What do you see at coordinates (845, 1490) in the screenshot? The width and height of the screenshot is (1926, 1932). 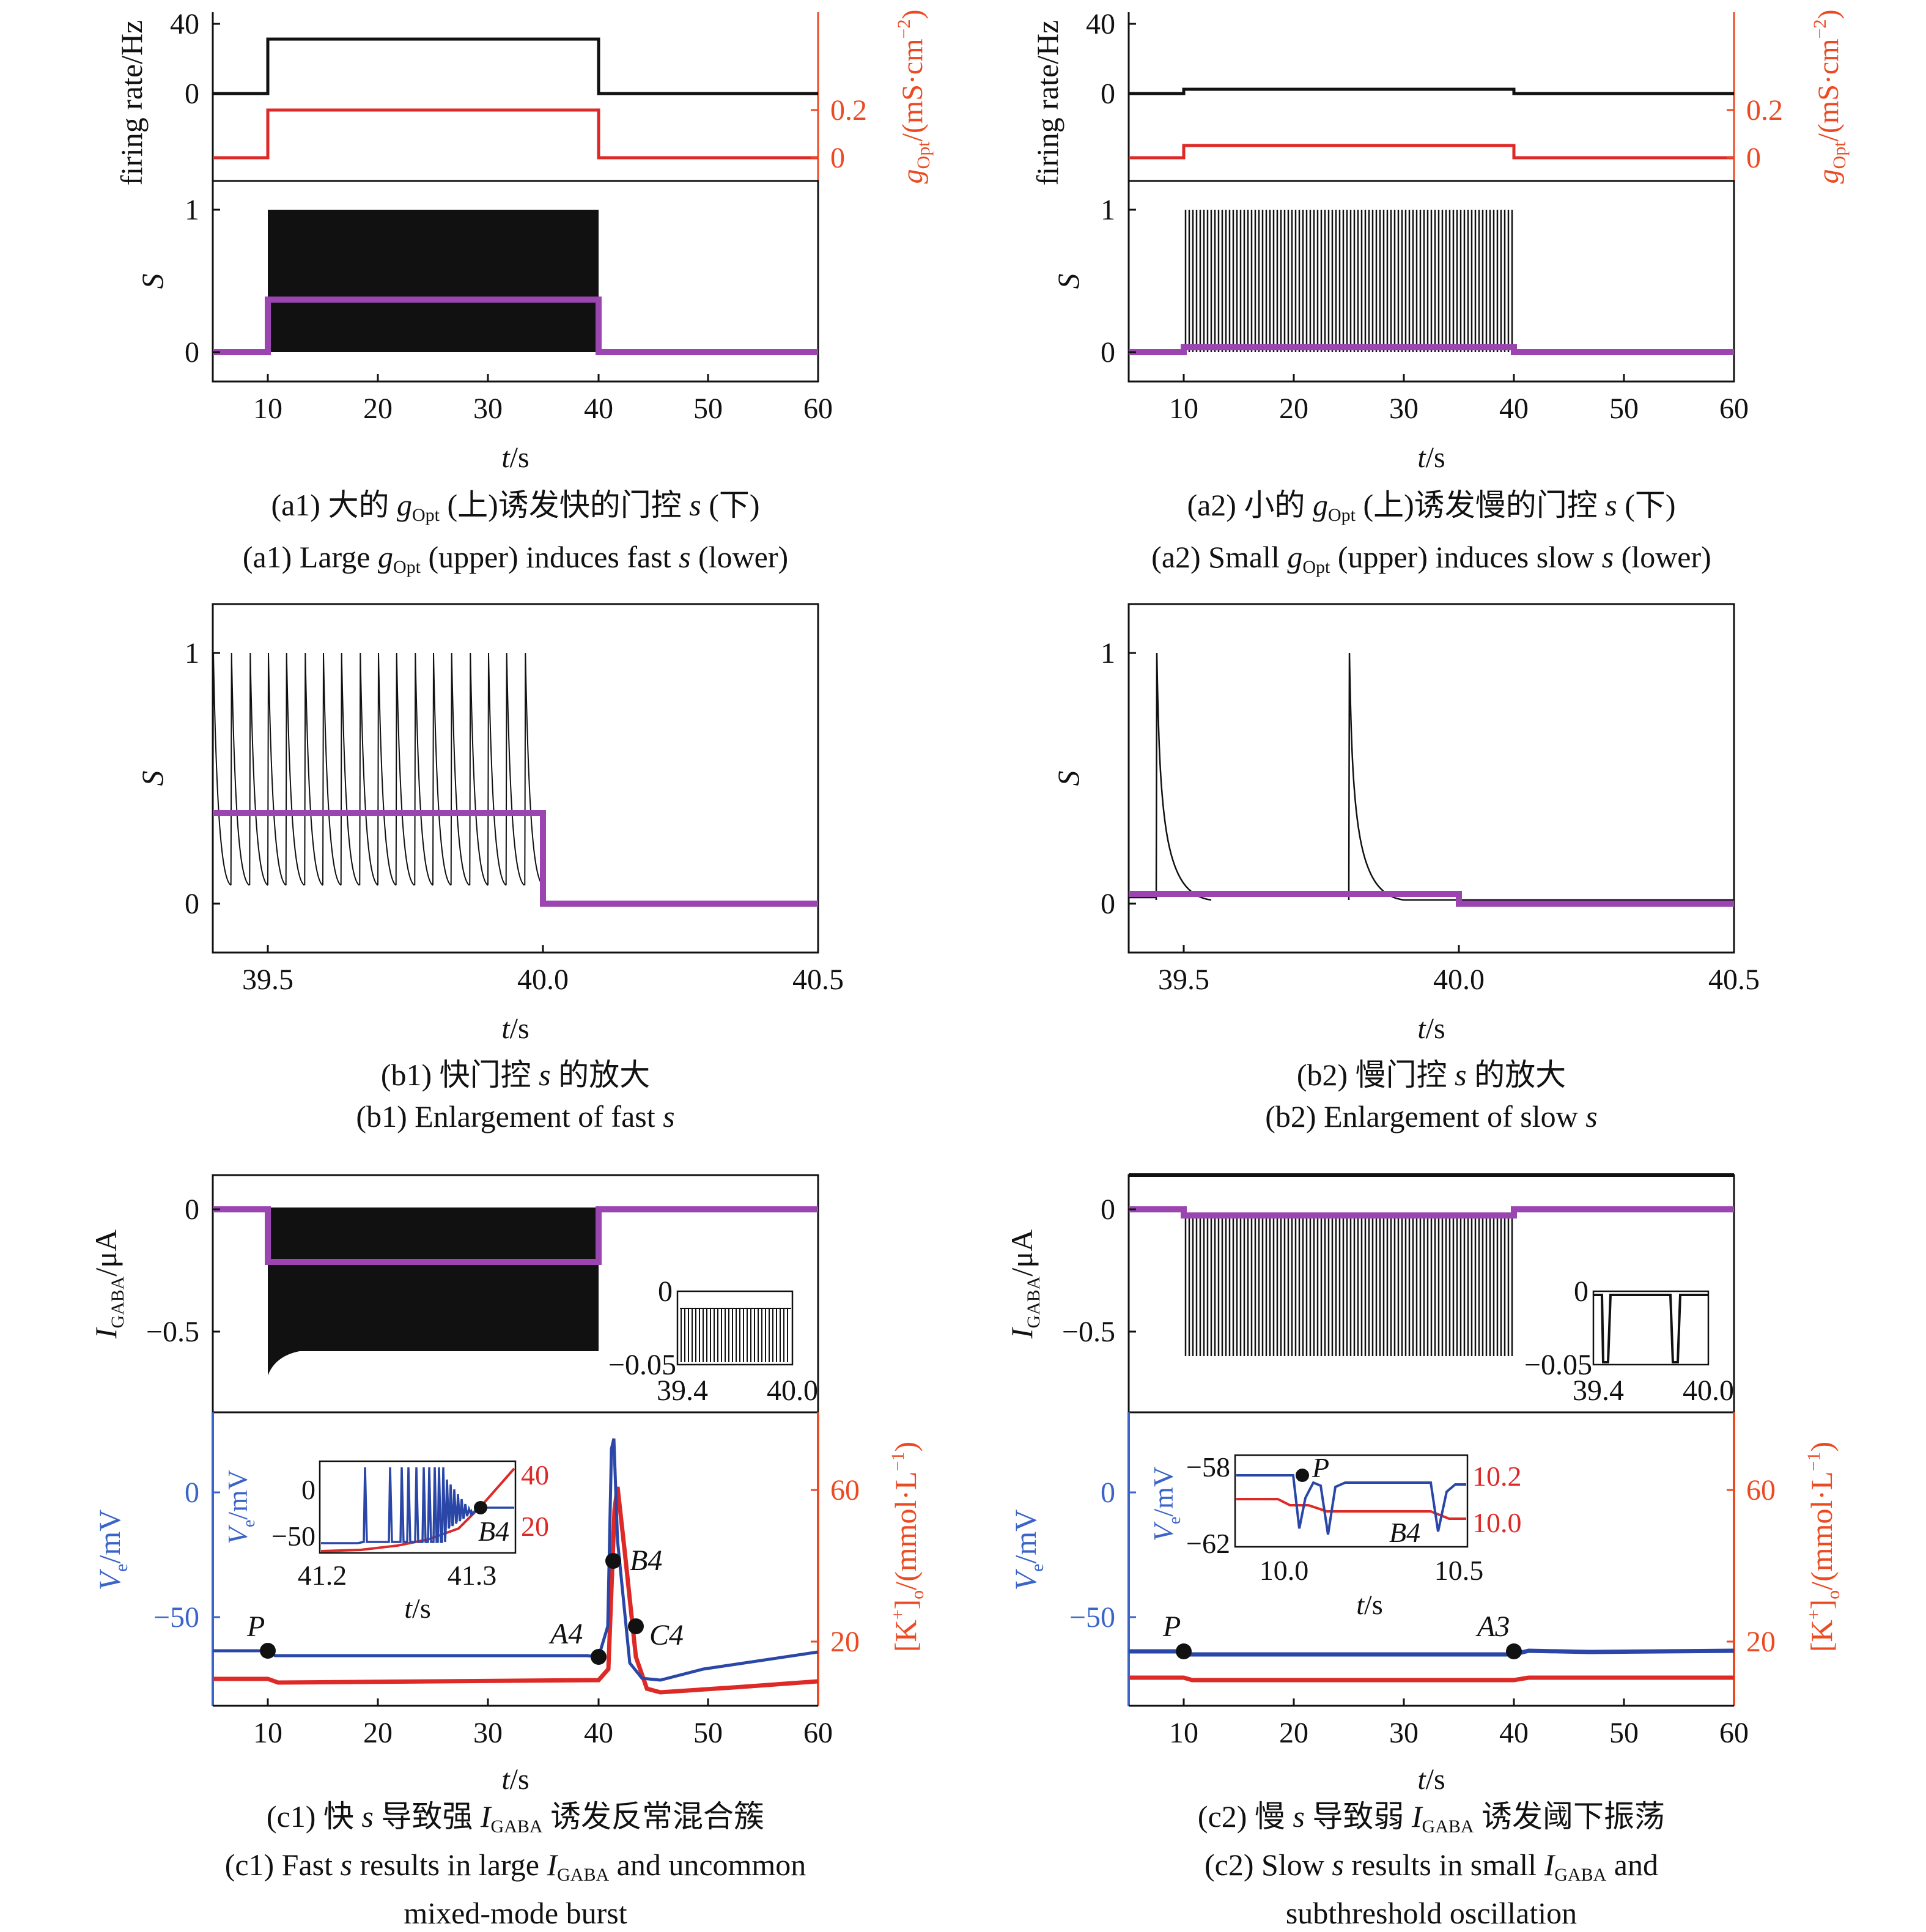 I see `c1-k-tick-60: 60` at bounding box center [845, 1490].